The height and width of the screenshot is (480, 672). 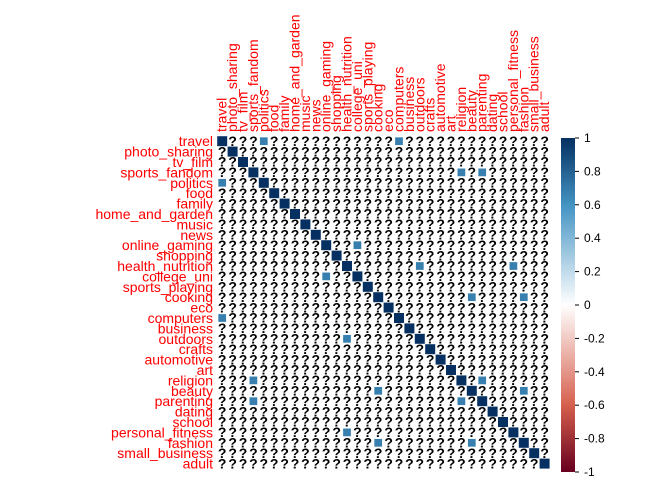 I want to click on row-label: beauty, so click(x=192, y=391).